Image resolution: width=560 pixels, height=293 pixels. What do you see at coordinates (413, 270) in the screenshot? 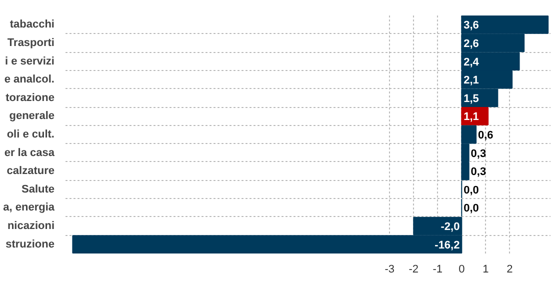
I see `x-tick-label: -2` at bounding box center [413, 270].